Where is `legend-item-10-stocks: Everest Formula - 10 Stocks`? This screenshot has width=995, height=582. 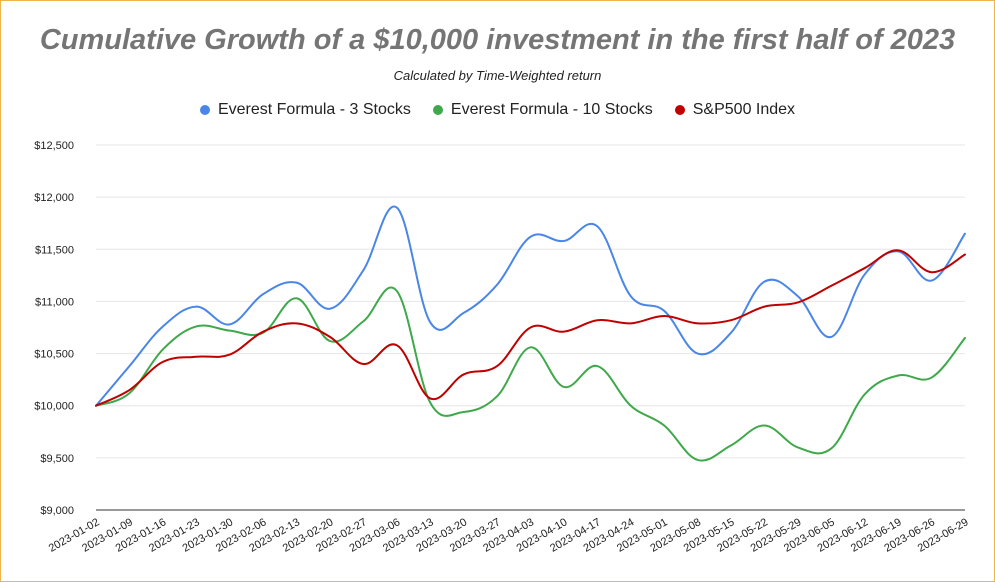
legend-item-10-stocks: Everest Formula - 10 Stocks is located at coordinates (542, 110).